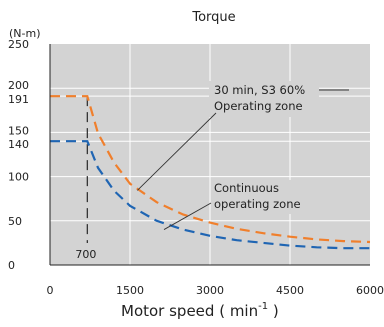  What do you see at coordinates (370, 290) in the screenshot?
I see `x-tick-label-4: 6000` at bounding box center [370, 290].